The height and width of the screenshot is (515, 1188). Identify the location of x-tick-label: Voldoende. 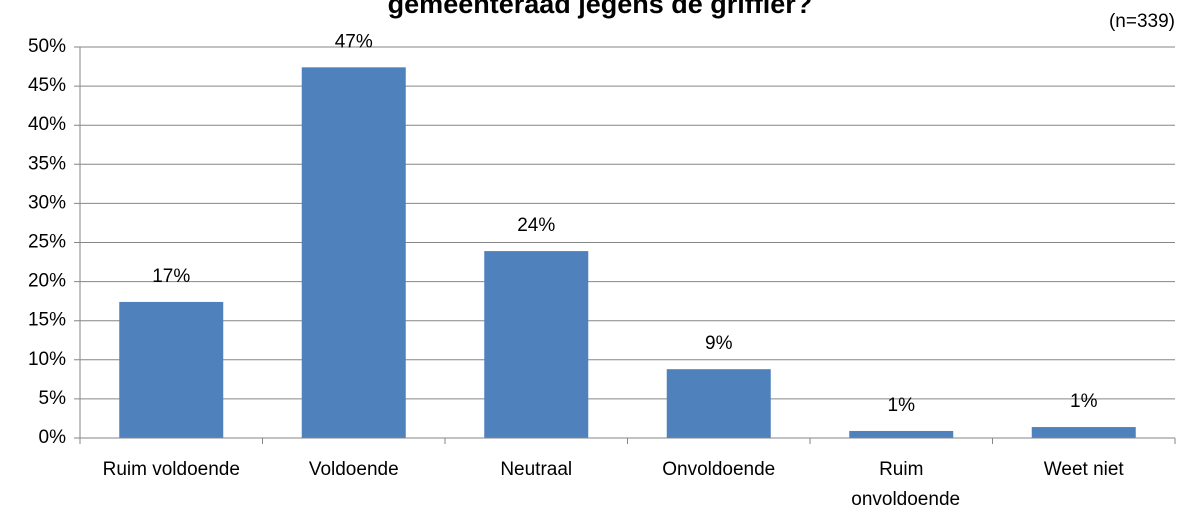
(353, 469).